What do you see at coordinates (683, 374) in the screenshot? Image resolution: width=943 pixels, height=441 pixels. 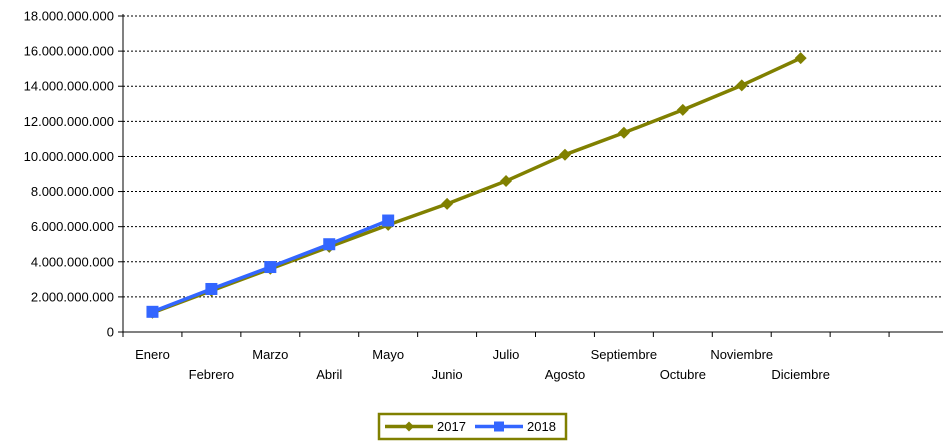 I see `x-tick-label: Octubre` at bounding box center [683, 374].